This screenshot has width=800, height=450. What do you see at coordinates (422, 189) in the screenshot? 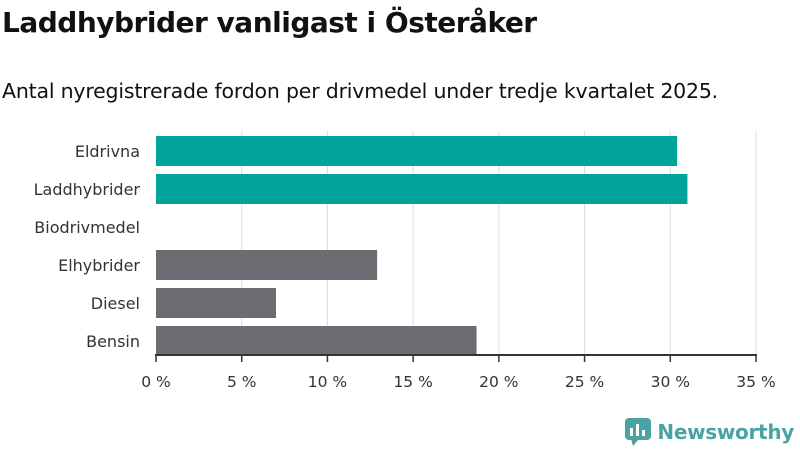
I see `bar-laddhybrider` at bounding box center [422, 189].